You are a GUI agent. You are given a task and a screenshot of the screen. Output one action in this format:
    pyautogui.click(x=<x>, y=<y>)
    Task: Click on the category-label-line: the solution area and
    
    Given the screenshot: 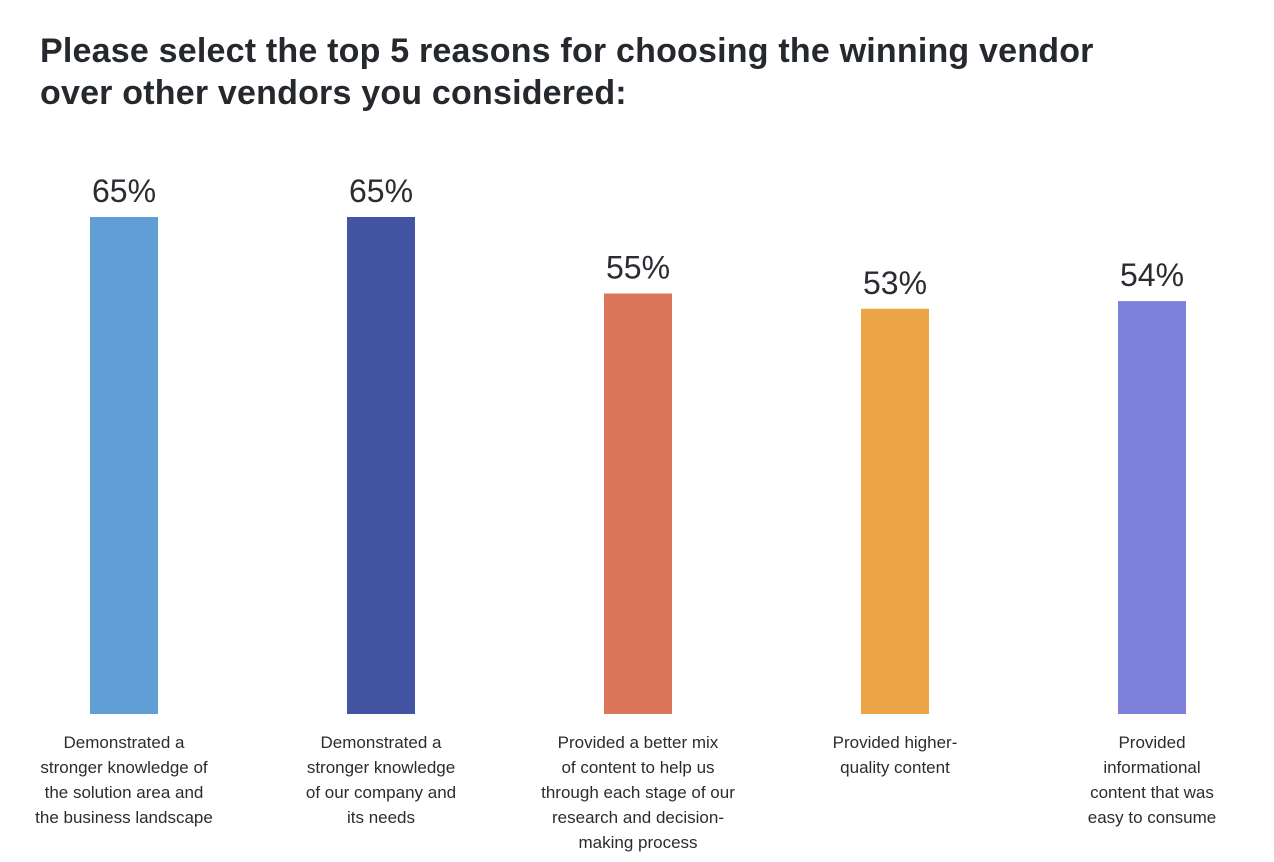 What is the action you would take?
    pyautogui.click(x=124, y=792)
    